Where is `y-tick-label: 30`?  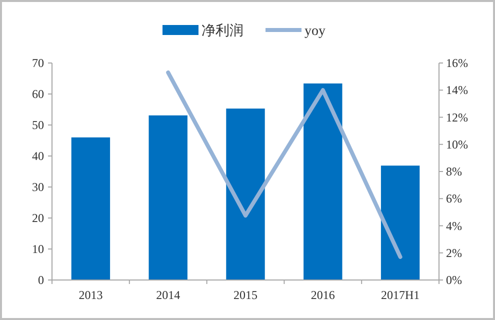
y-tick-label: 30 is located at coordinates (38, 187).